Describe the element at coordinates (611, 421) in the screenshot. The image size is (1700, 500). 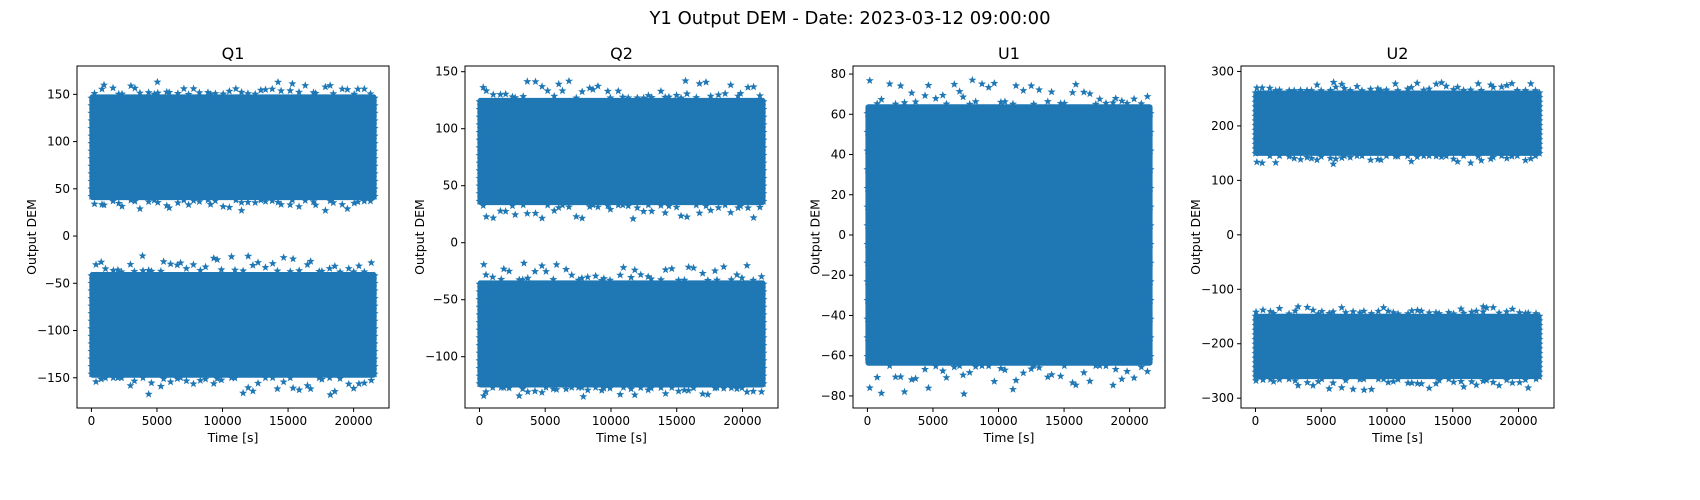
I see `x-tick-label: 10000` at that location.